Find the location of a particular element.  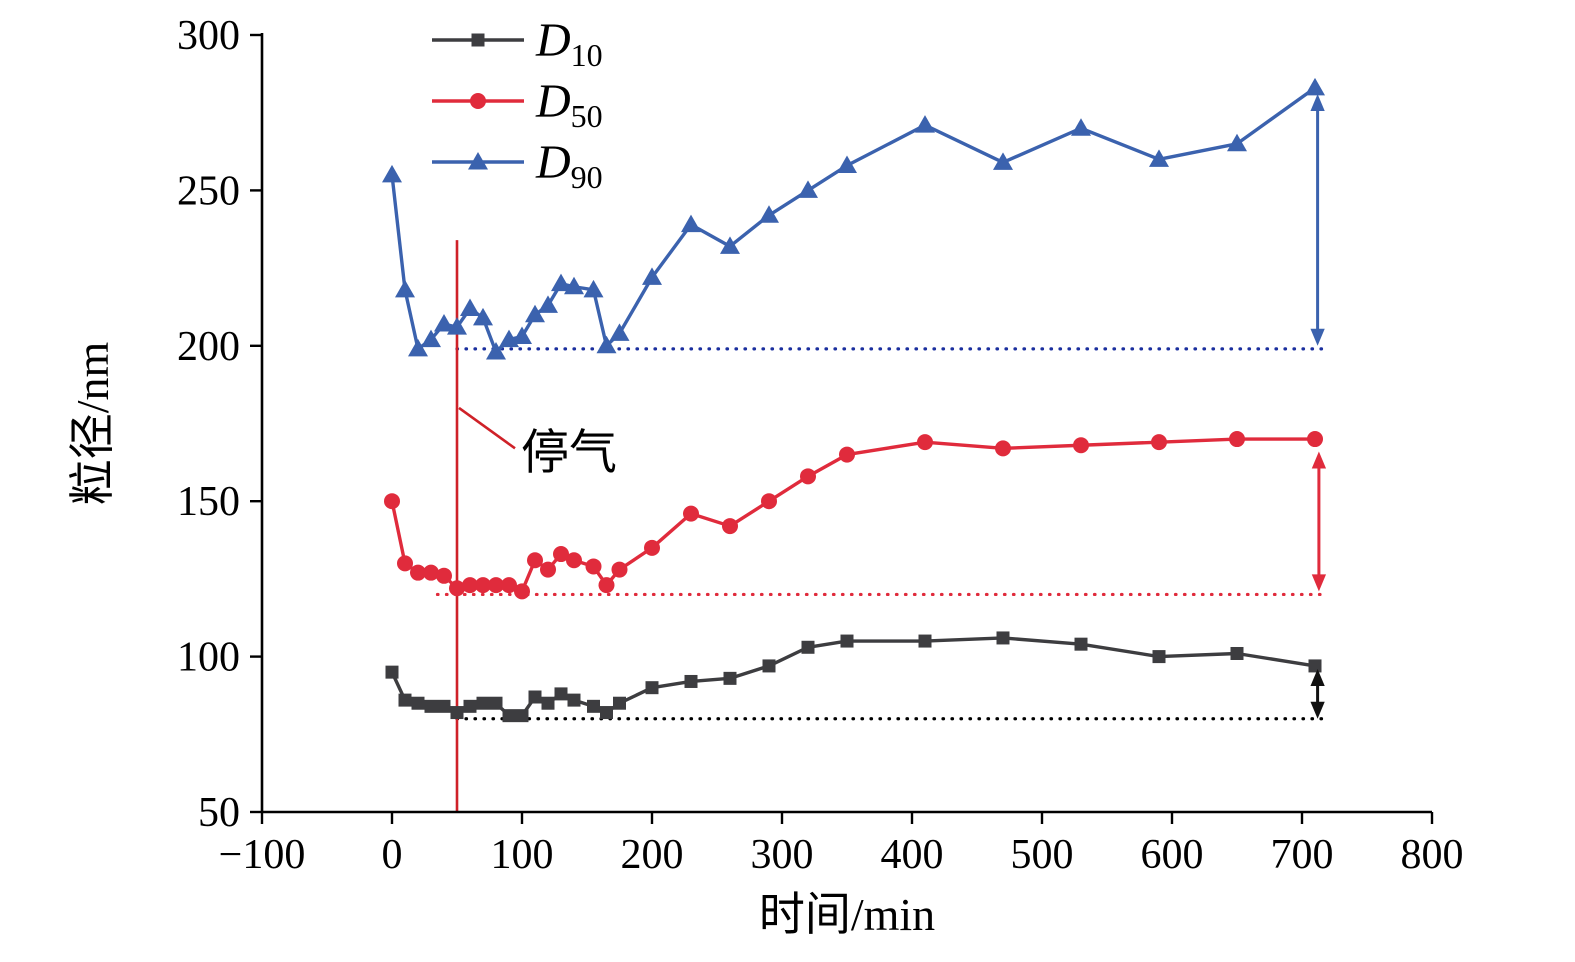

x-tick-label: 600 is located at coordinates (1172, 855).